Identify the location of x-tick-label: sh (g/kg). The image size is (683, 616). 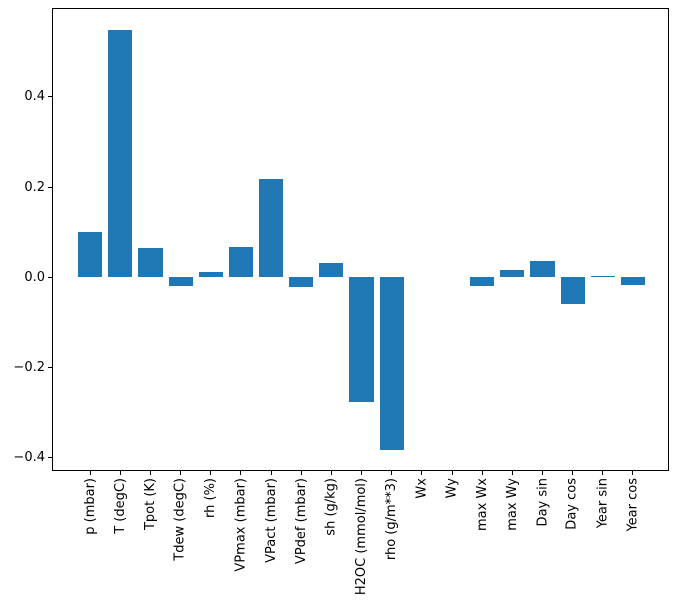
(331, 506).